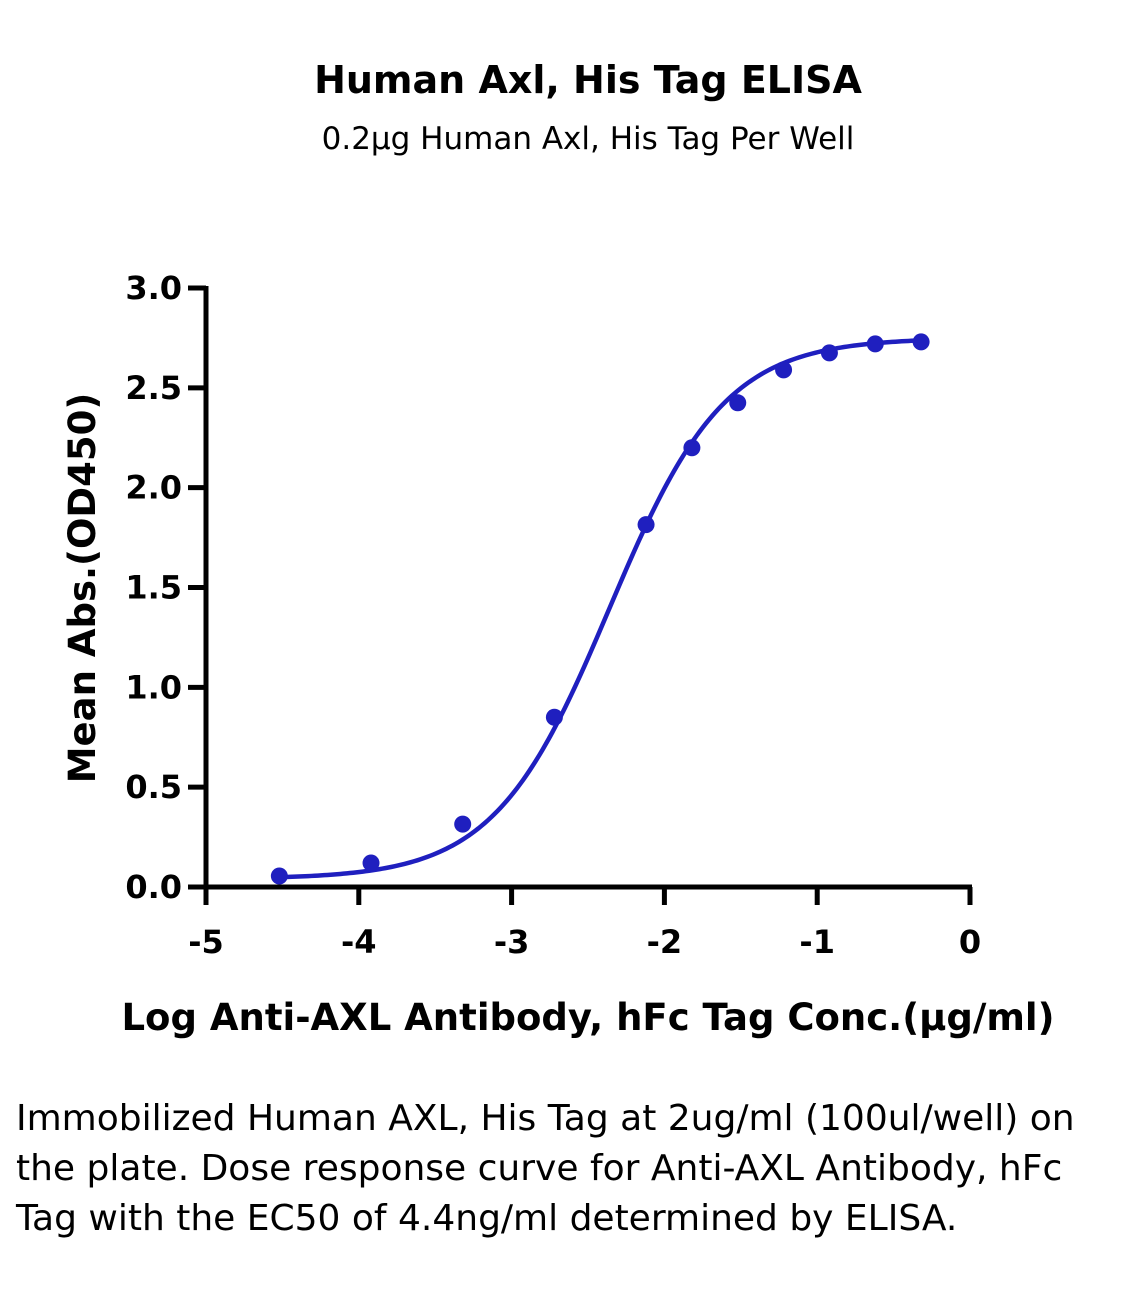  What do you see at coordinates (512, 942) in the screenshot?
I see `x-tick-label: -3` at bounding box center [512, 942].